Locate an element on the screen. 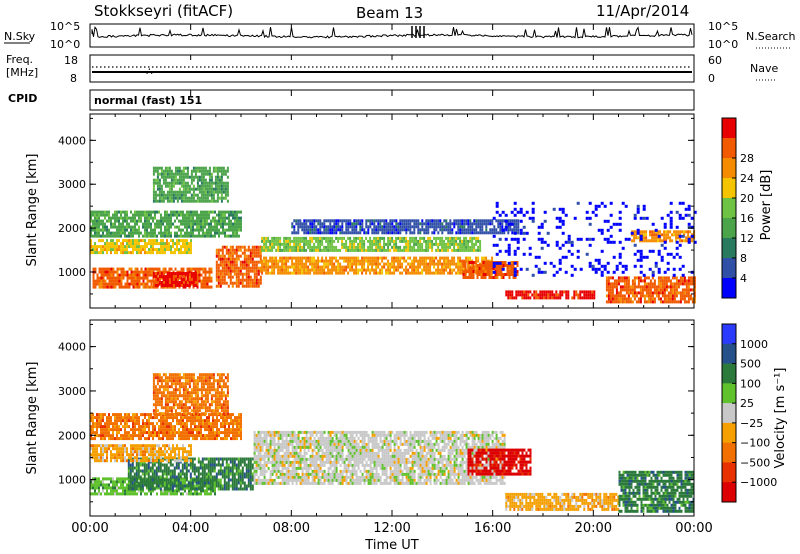 The image size is (800, 554). power-colorbar-label-1: 8 is located at coordinates (743, 258).